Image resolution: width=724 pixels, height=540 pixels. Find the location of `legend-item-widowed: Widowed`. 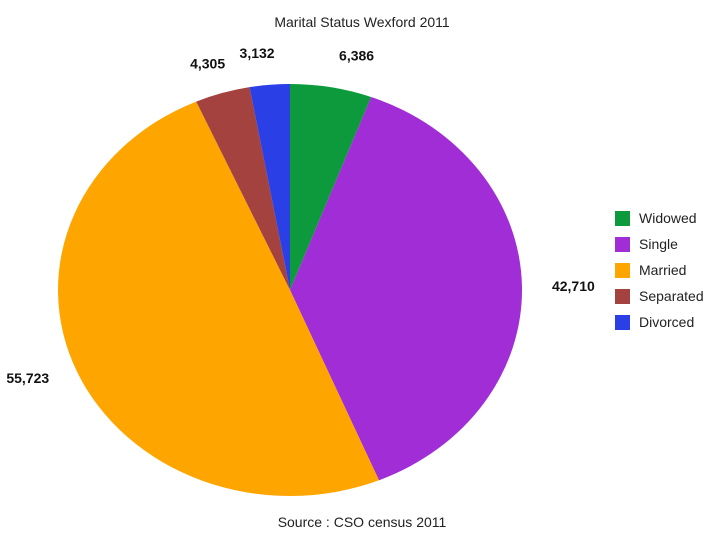

legend-item-widowed: Widowed is located at coordinates (659, 218).